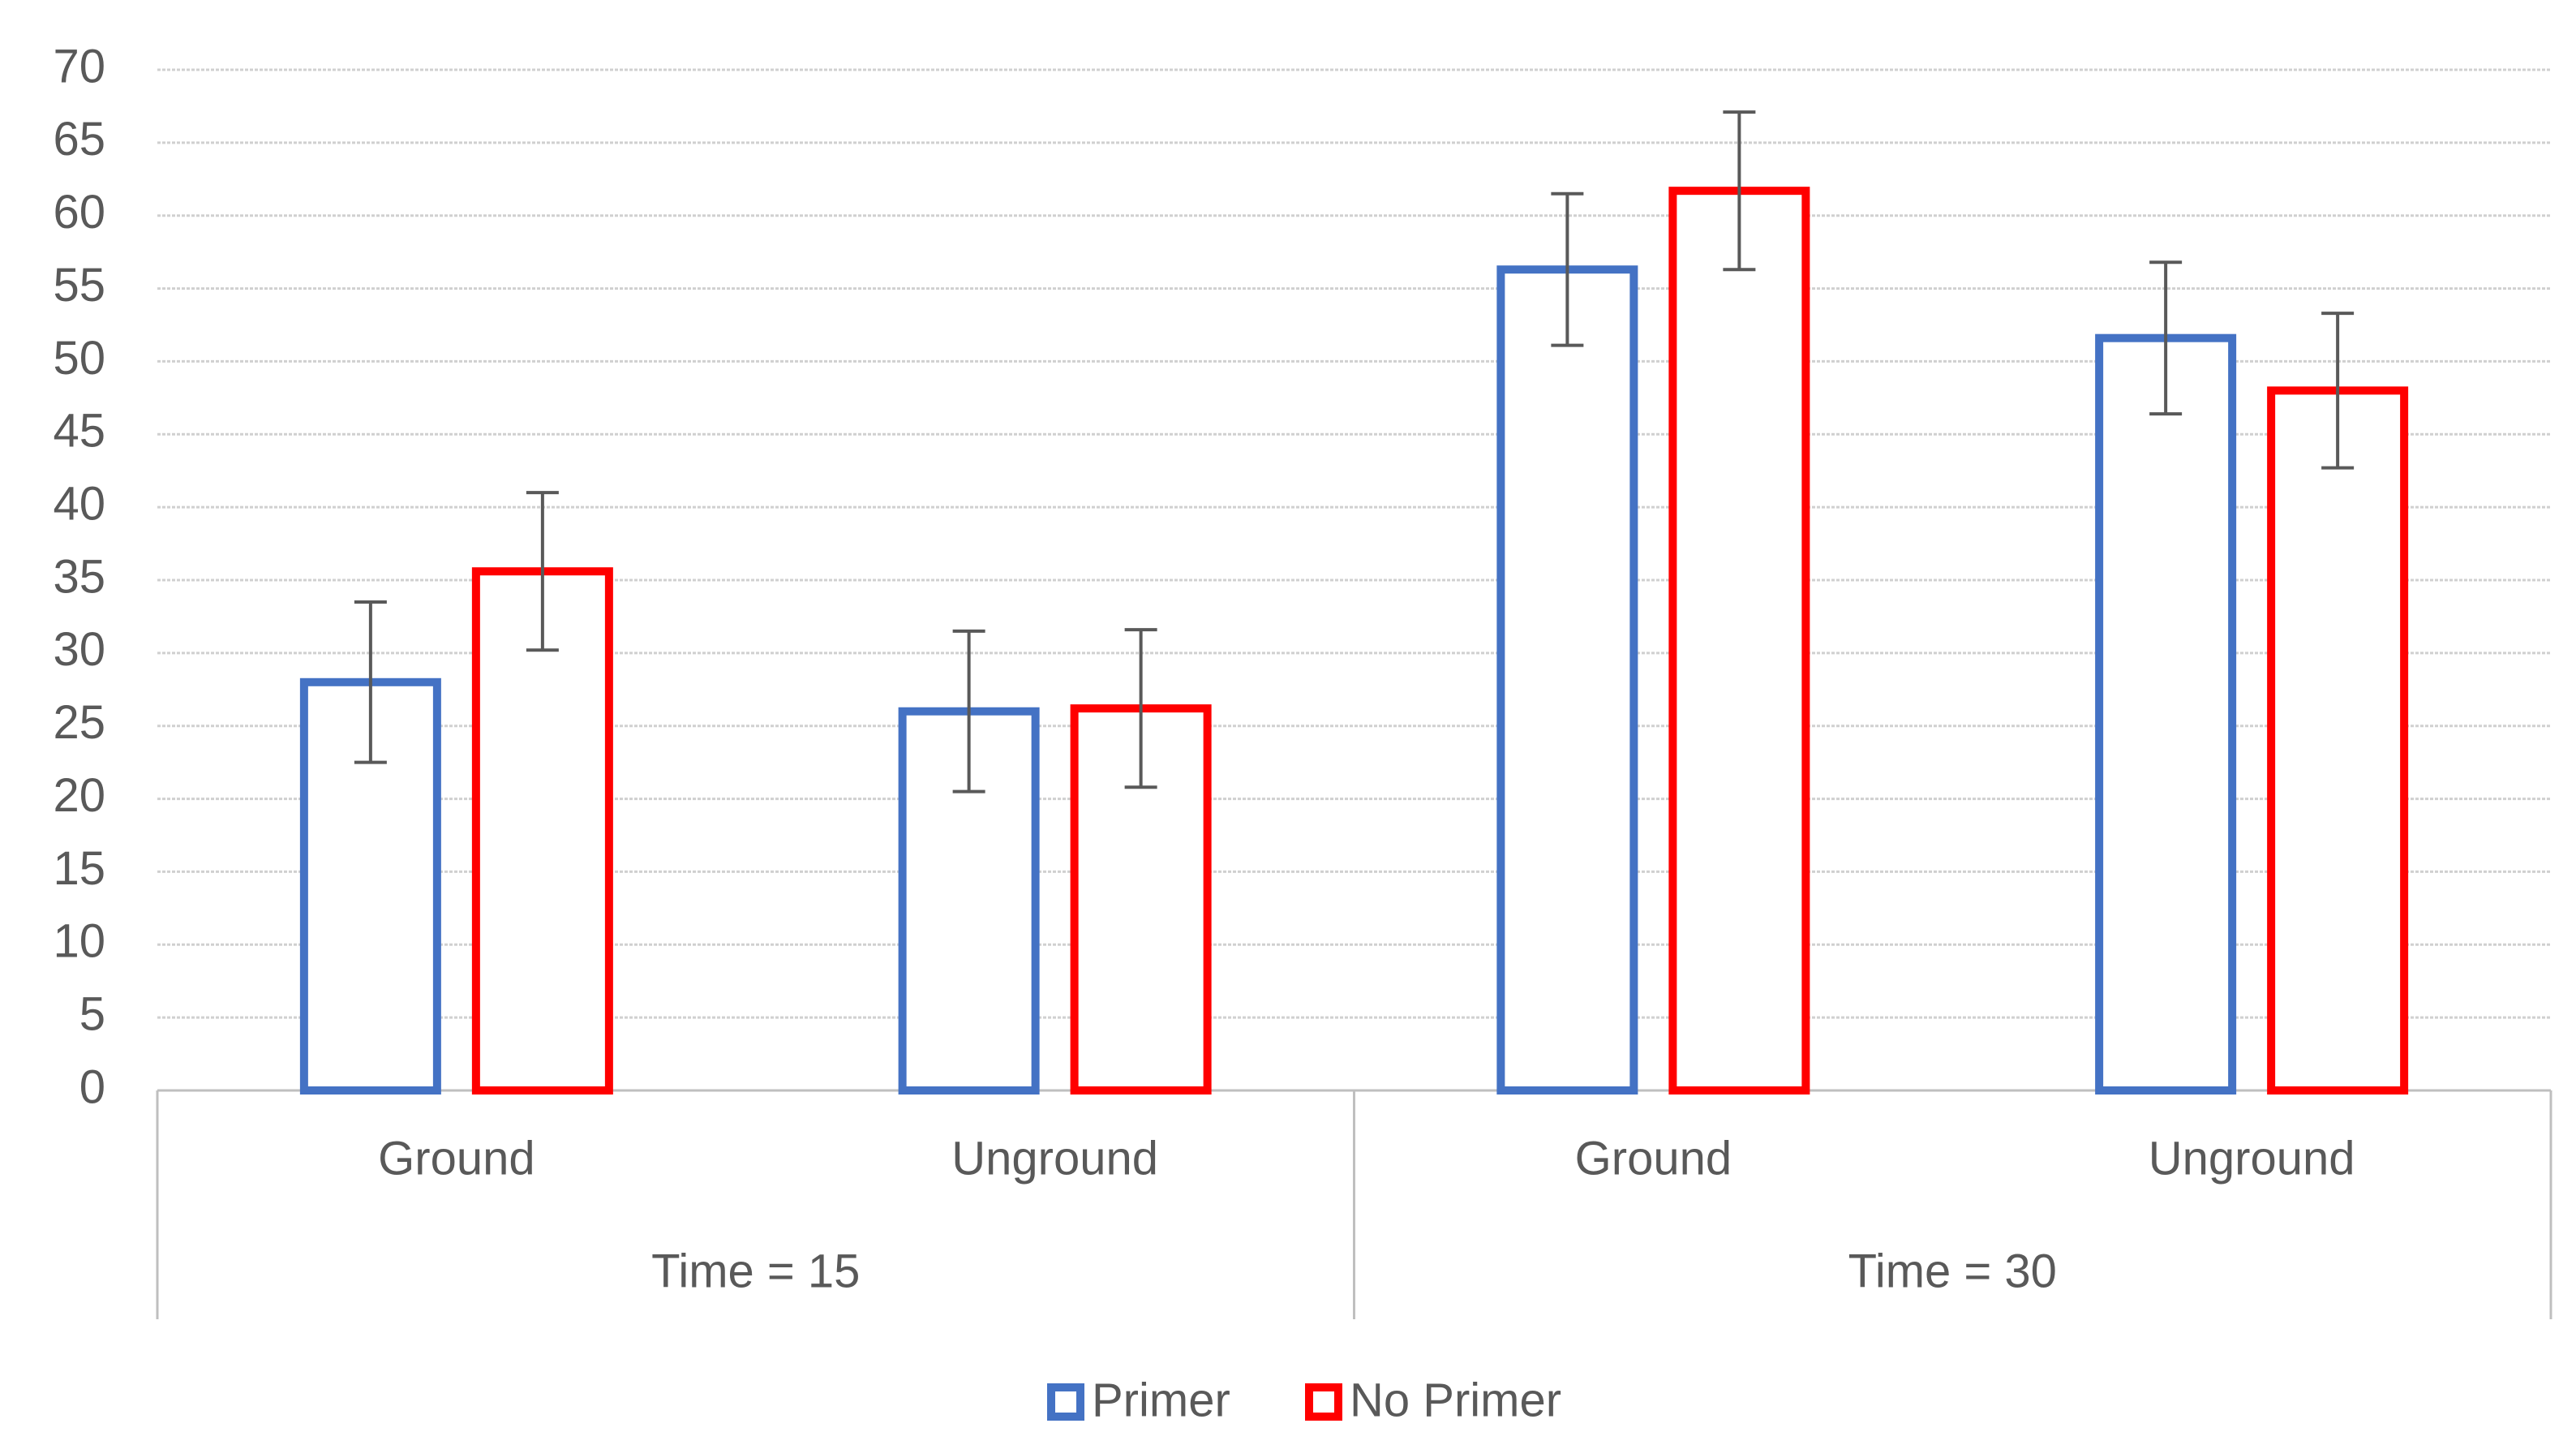 The height and width of the screenshot is (1445, 2576). I want to click on y-tick-label: 65, so click(79, 139).